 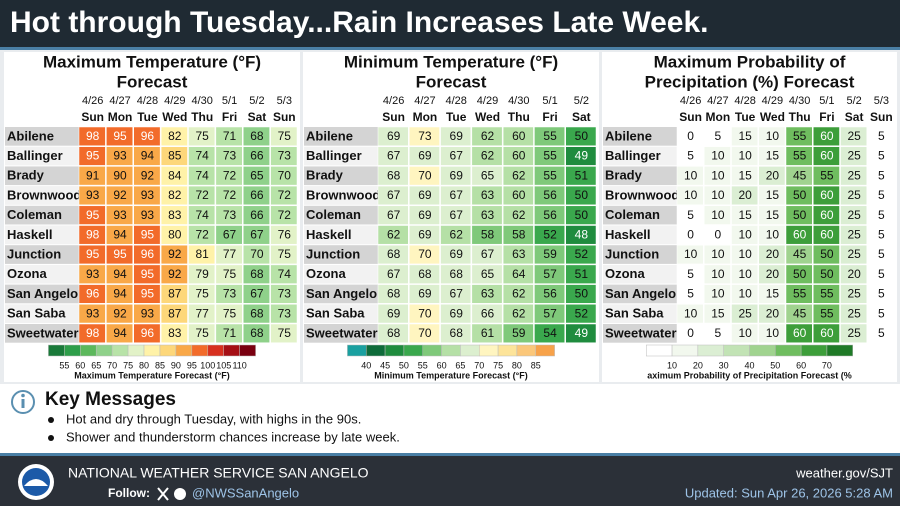 I want to click on station-name: Haskell, so click(x=329, y=234).